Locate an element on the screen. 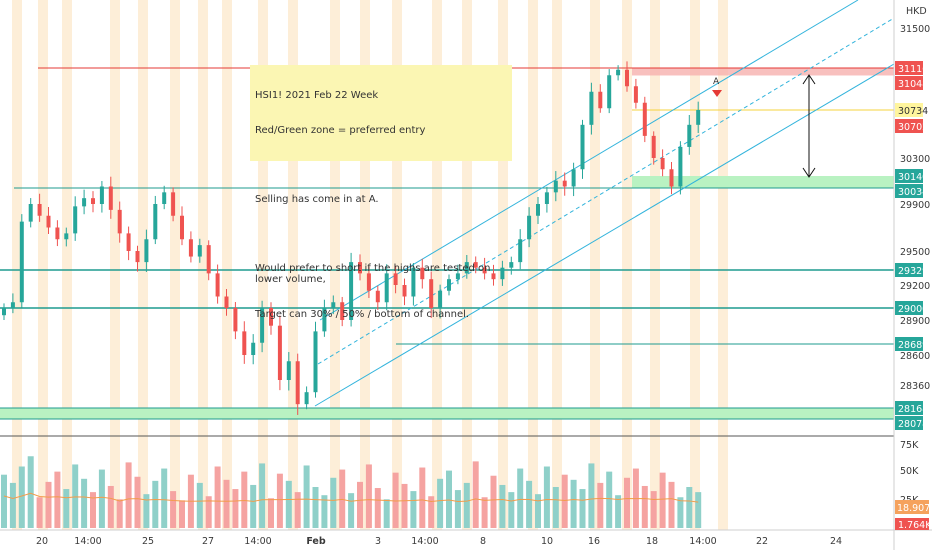 This screenshot has width=932, height=550. note-line: HSI1! 2021 Feb 22 Week is located at coordinates (317, 95).